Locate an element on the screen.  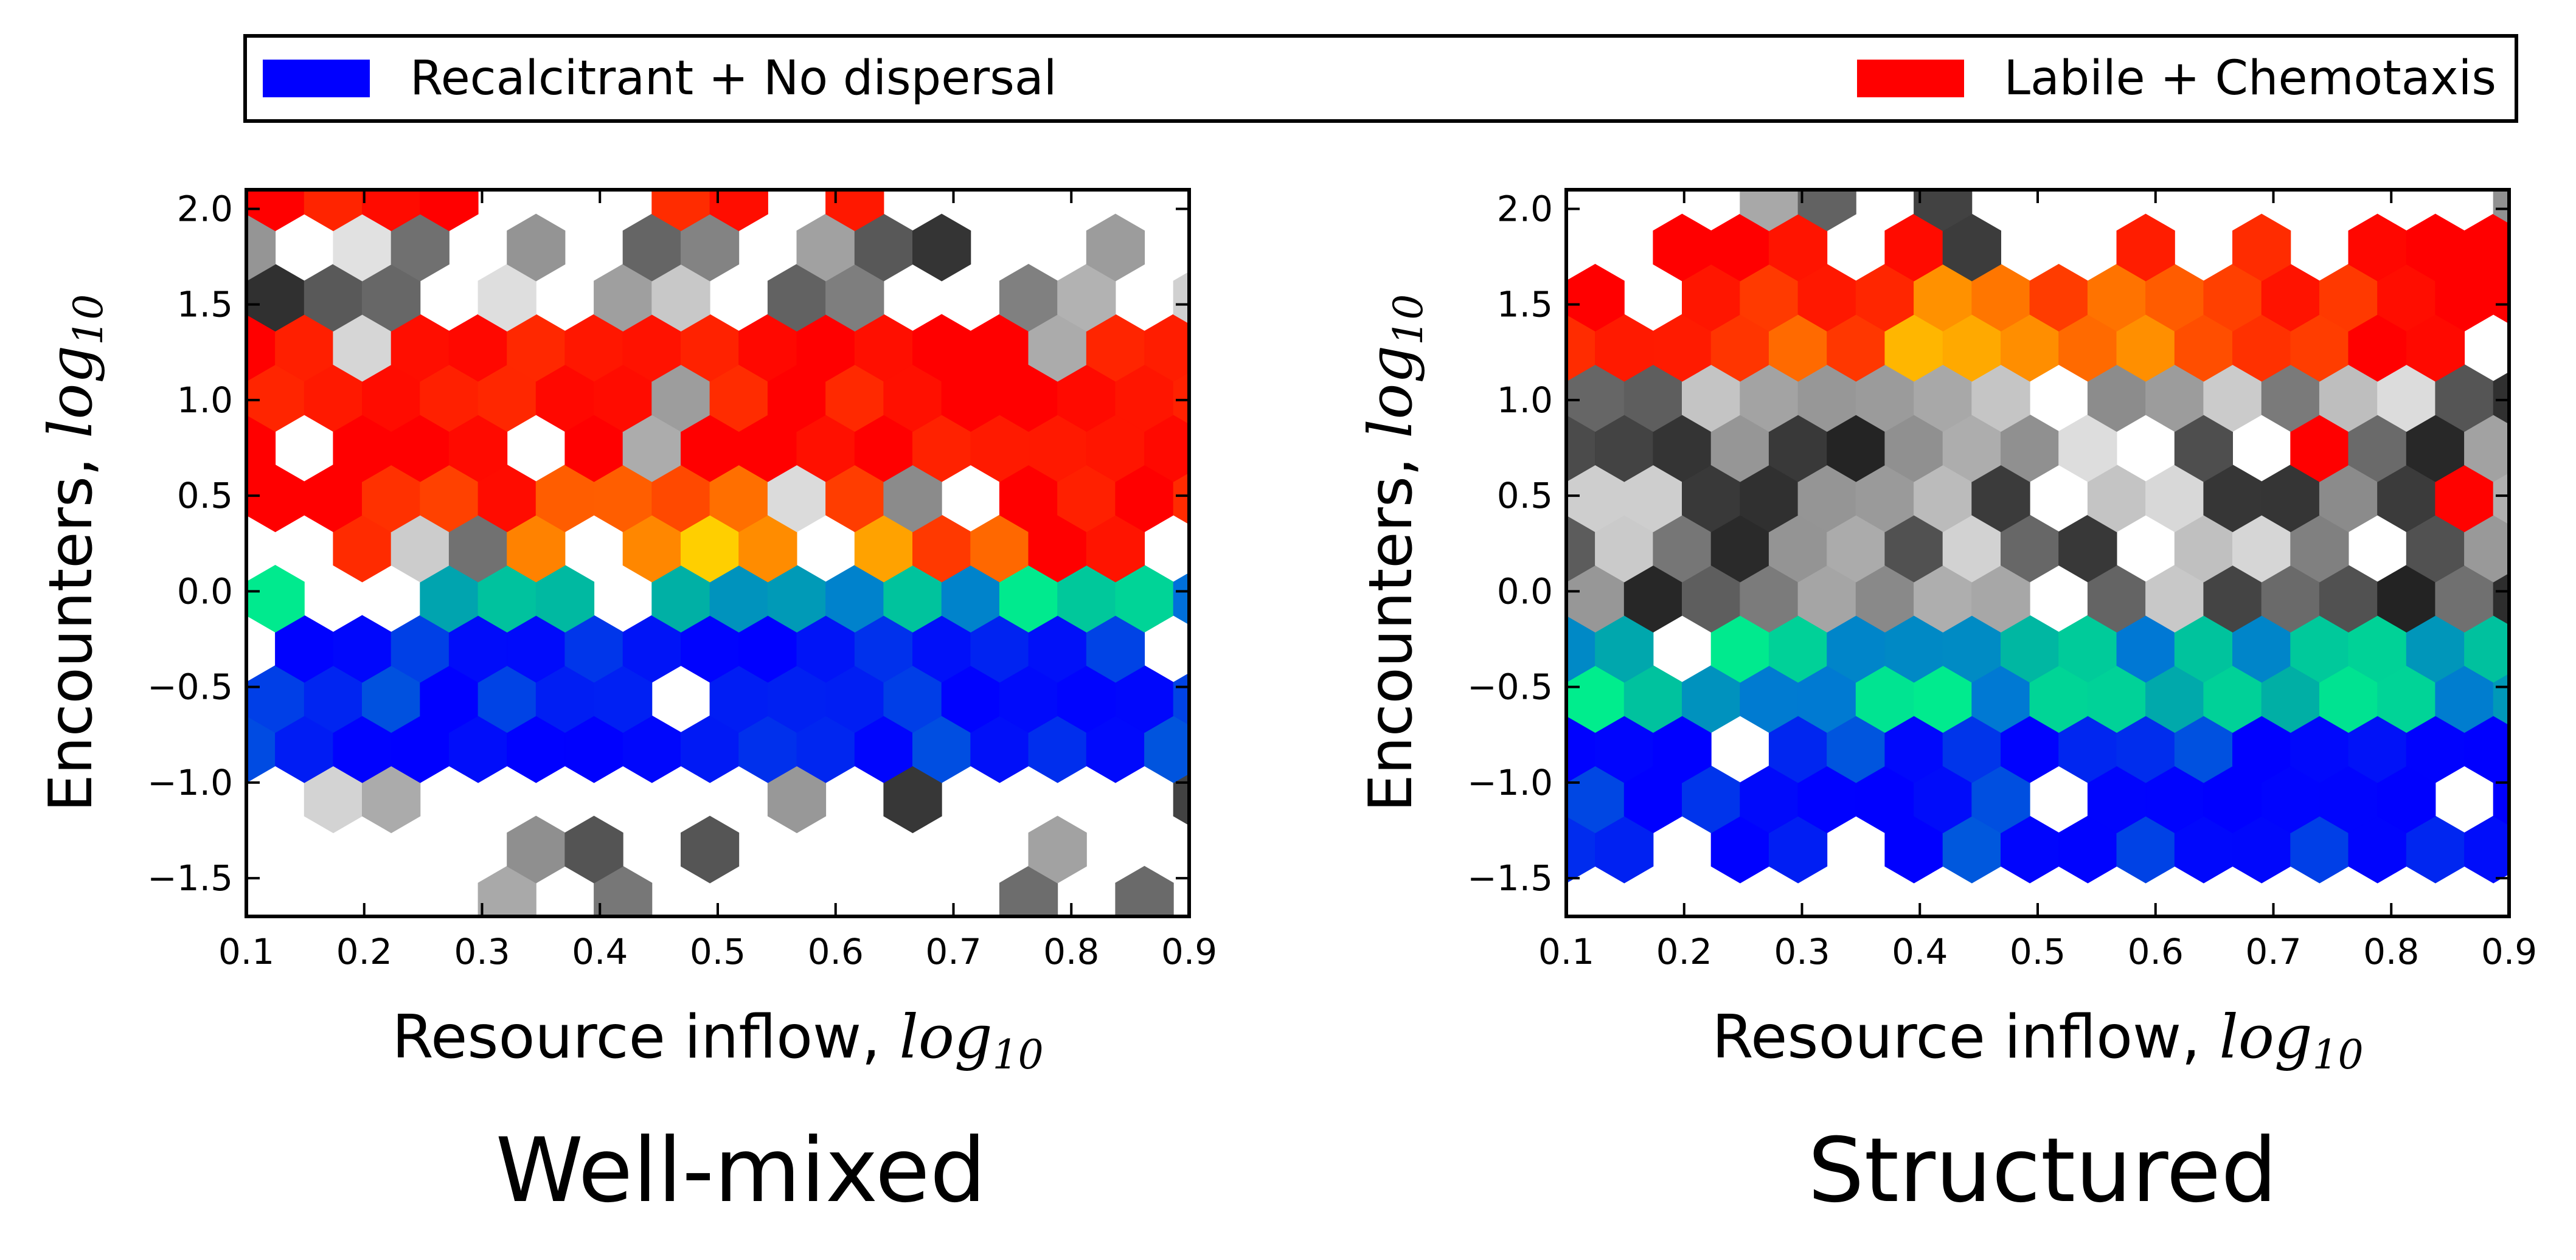
y-tick-label: 1.5 is located at coordinates (205, 304).